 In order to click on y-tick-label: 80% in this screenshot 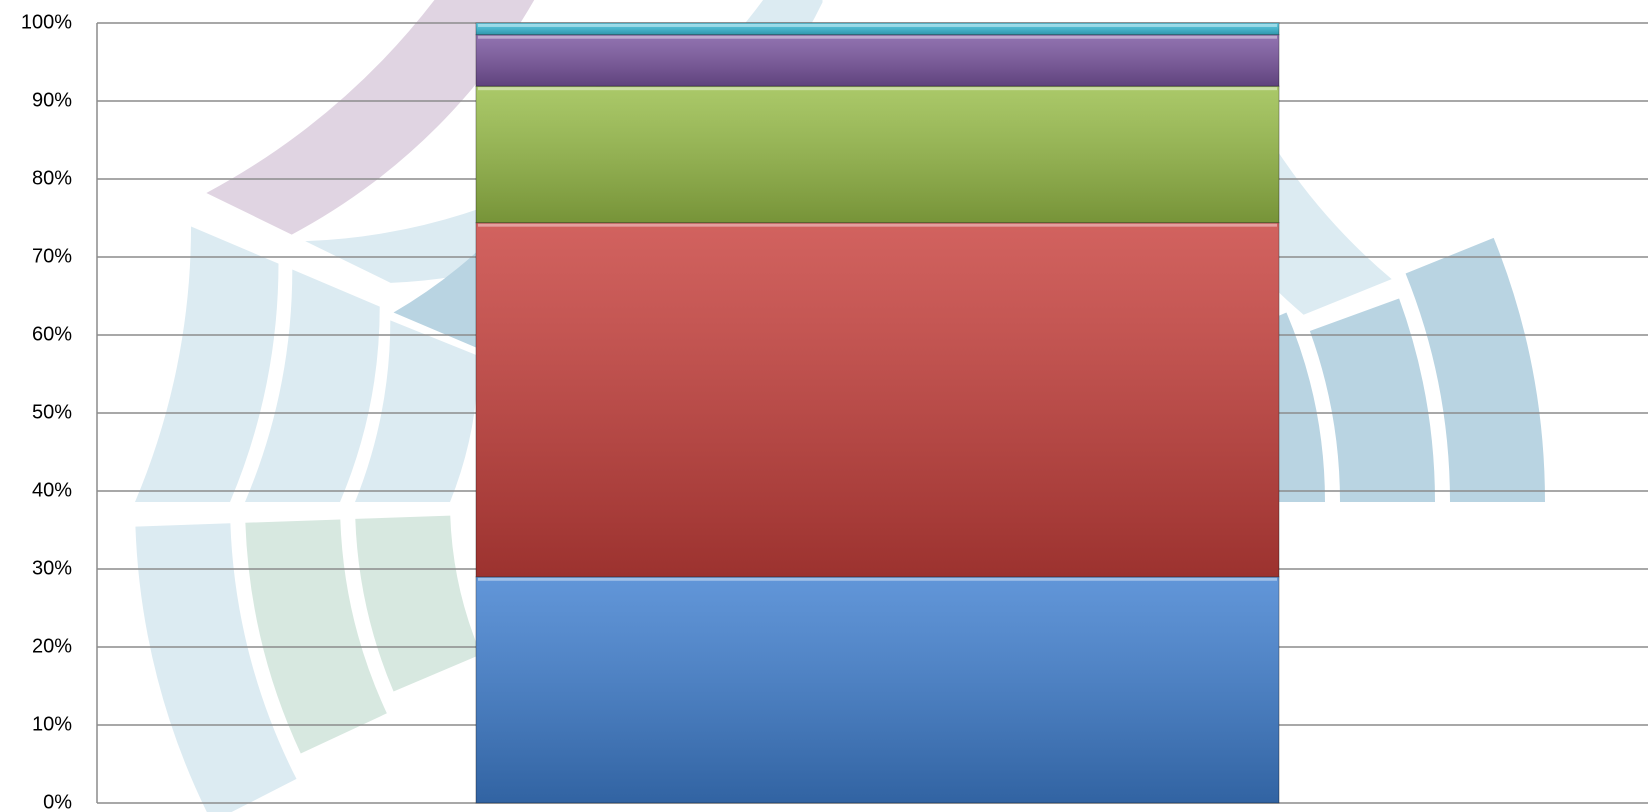, I will do `click(52, 178)`.